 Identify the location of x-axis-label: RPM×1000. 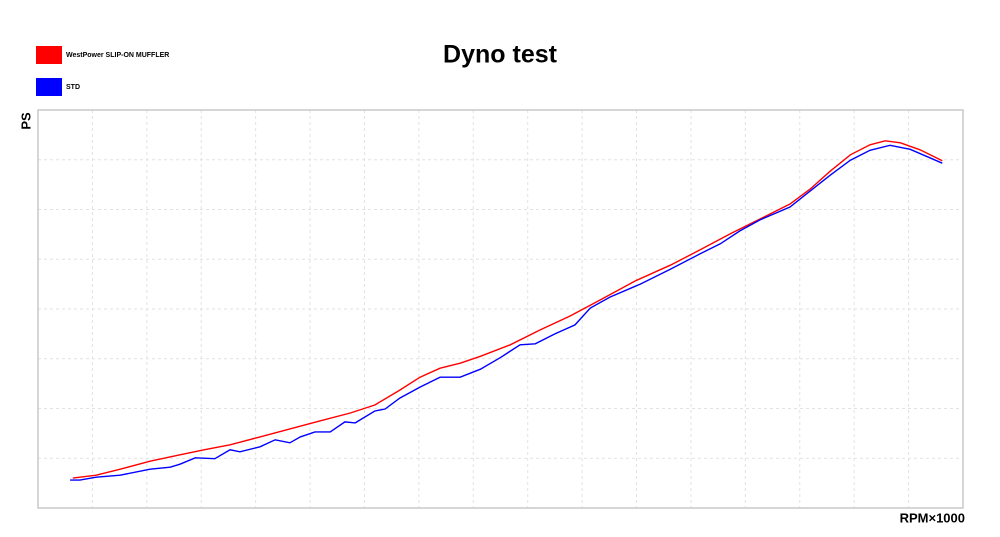
(932, 517).